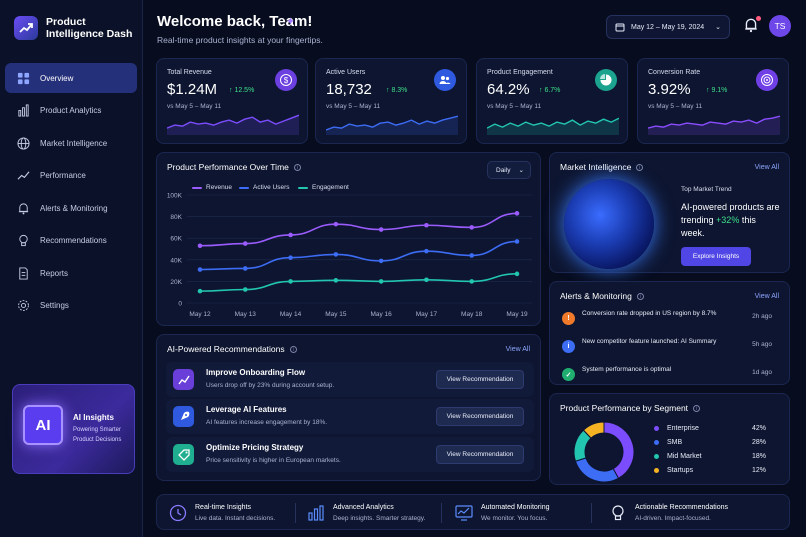 The image size is (806, 537). What do you see at coordinates (503, 170) in the screenshot?
I see `granularity-value: Daily` at bounding box center [503, 170].